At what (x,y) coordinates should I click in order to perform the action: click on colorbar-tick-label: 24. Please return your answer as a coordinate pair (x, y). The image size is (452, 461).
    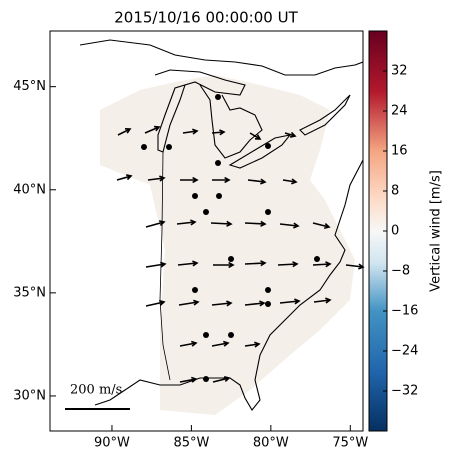
    Looking at the image, I should click on (399, 111).